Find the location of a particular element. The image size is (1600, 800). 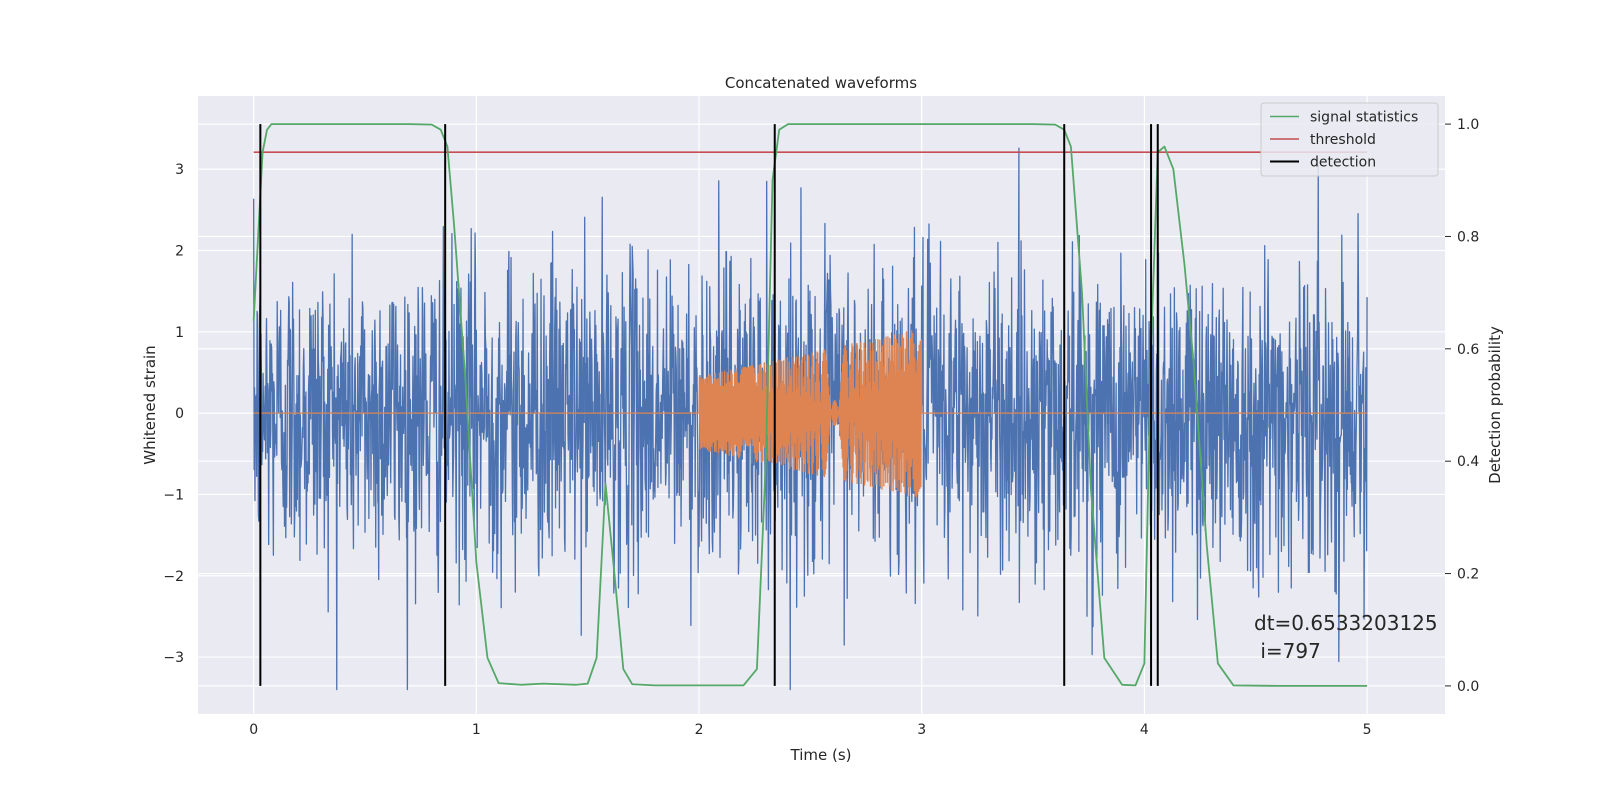

y-right-tick-label: 0.6 is located at coordinates (1468, 350).